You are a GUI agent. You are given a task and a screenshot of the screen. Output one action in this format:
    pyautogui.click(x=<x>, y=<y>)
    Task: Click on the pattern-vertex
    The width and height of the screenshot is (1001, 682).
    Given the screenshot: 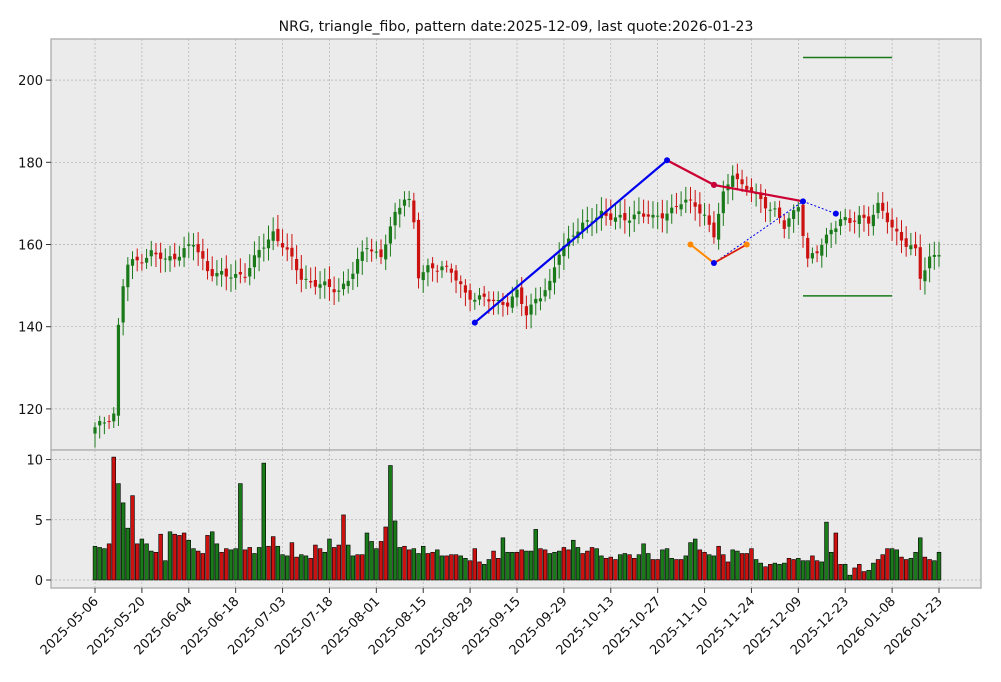 What is the action you would take?
    pyautogui.click(x=803, y=201)
    